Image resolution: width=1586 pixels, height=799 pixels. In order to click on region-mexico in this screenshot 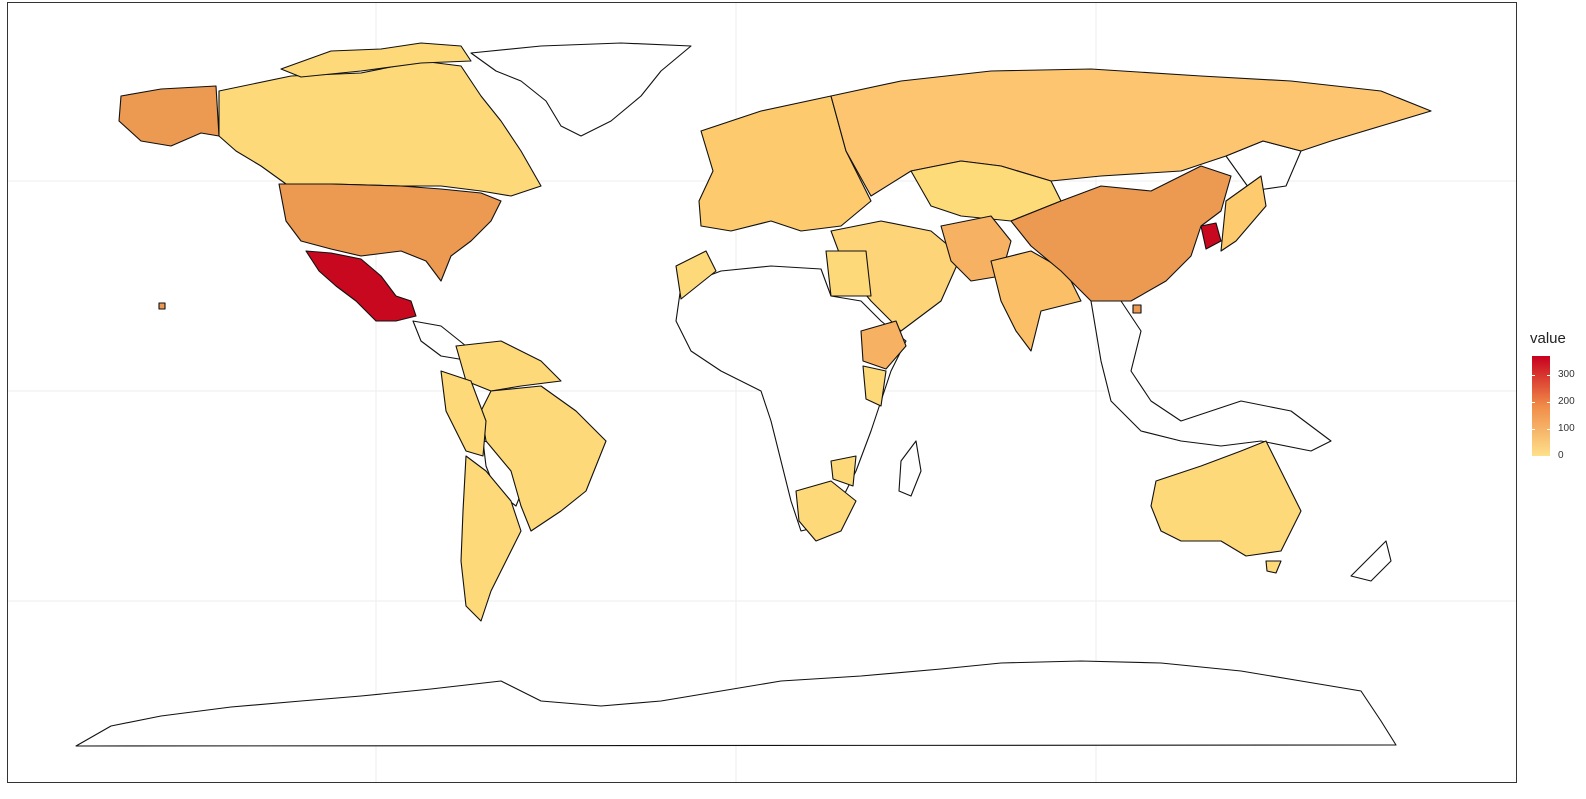, I will do `click(361, 286)`.